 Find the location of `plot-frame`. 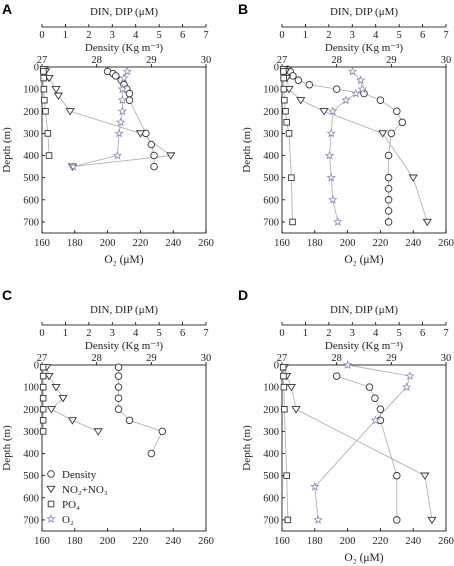

plot-frame is located at coordinates (124, 150).